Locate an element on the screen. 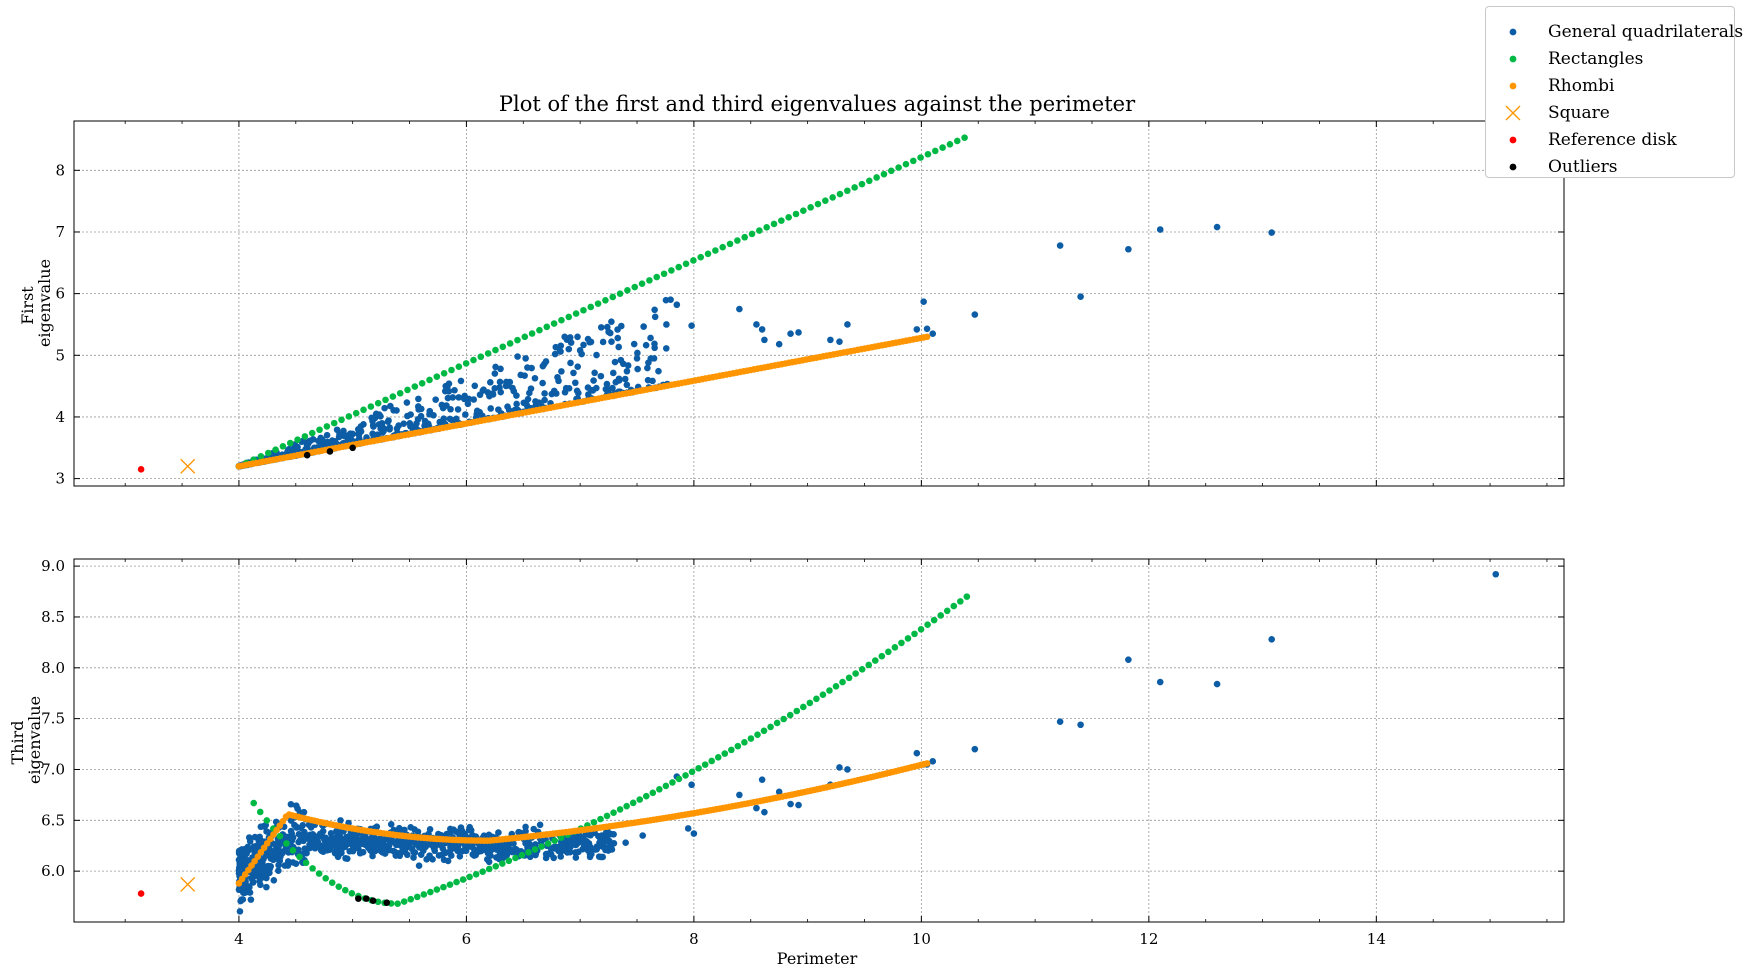 Image resolution: width=1748 pixels, height=971 pixels. ylabel-top-line2: eigenvalue is located at coordinates (44, 303).